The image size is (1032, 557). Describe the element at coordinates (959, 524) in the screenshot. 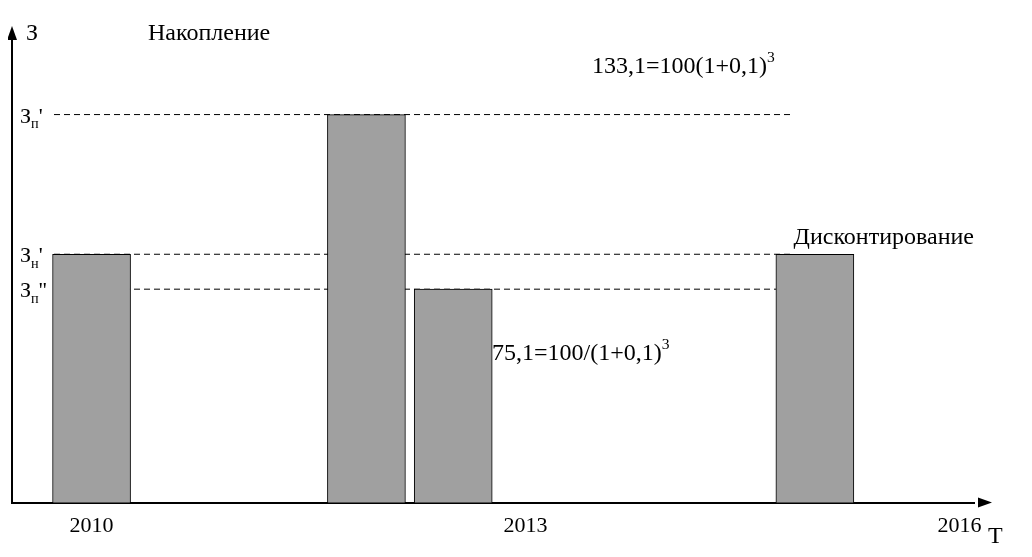

I see `x-tick-label: 2016` at that location.